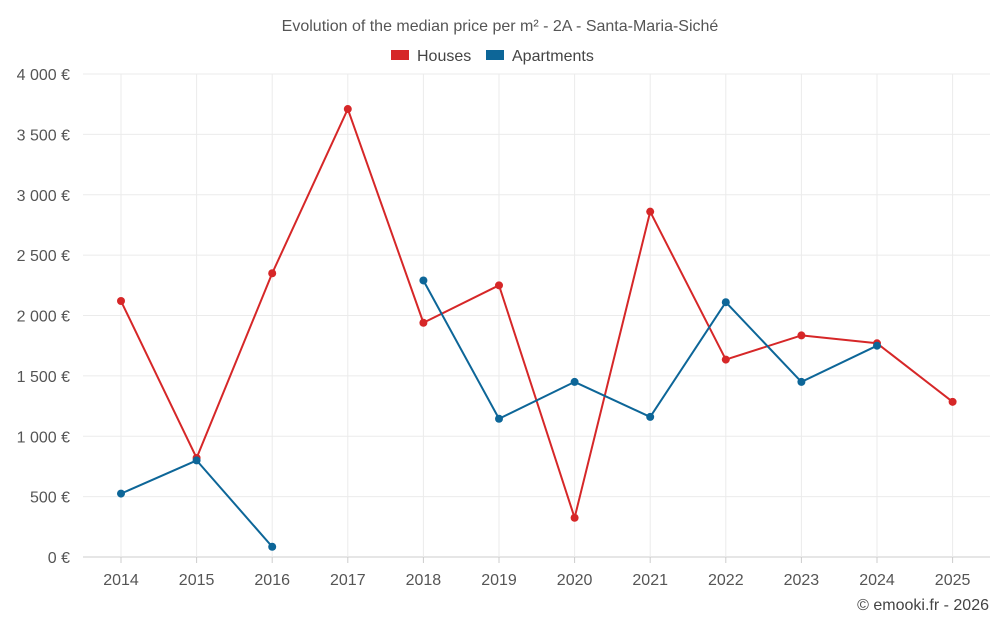 The width and height of the screenshot is (1000, 625). What do you see at coordinates (650, 416) in the screenshot?
I see `apartments-point-2021` at bounding box center [650, 416].